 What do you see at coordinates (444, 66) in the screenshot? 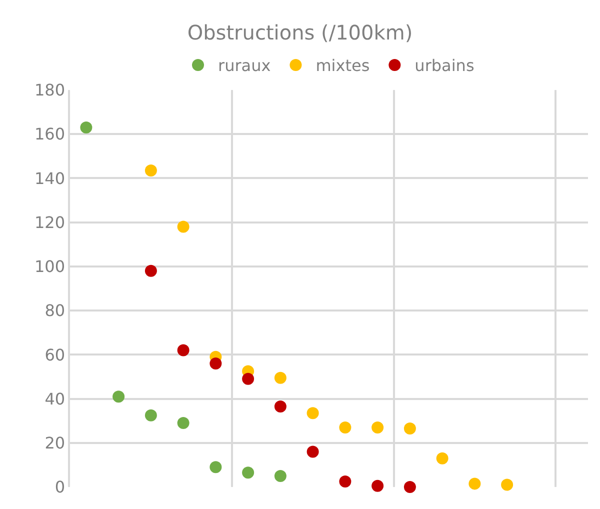
I see `legend-label: urbains` at bounding box center [444, 66].